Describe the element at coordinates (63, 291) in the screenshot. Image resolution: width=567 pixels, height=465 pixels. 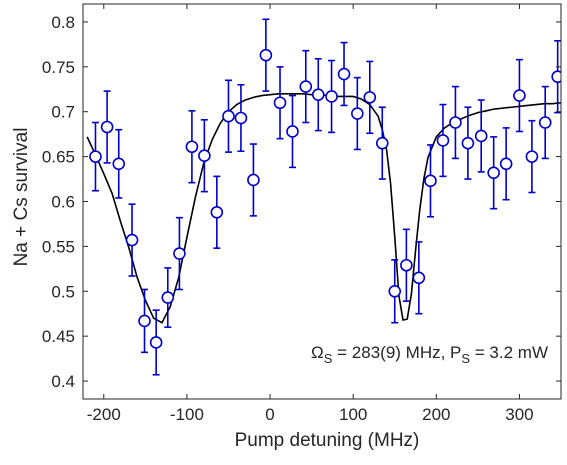
I see `y-tick-label: 0.5` at that location.